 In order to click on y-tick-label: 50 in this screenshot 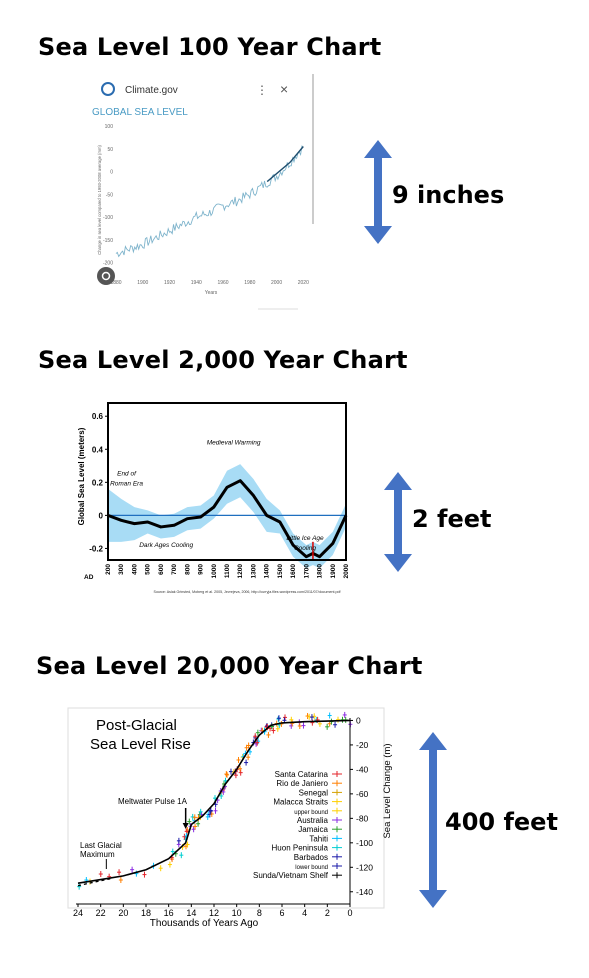, I will do `click(110, 150)`.